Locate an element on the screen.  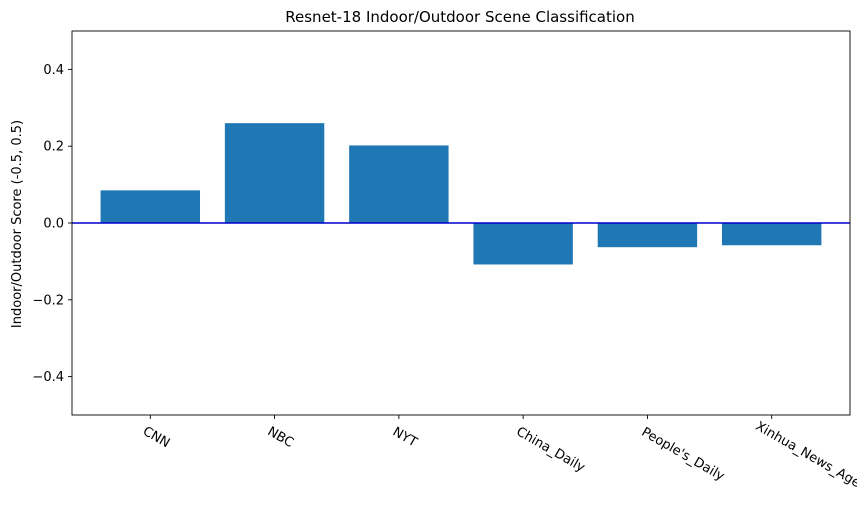
x-tick-label: Xinhua_News_Agency is located at coordinates (805, 461).